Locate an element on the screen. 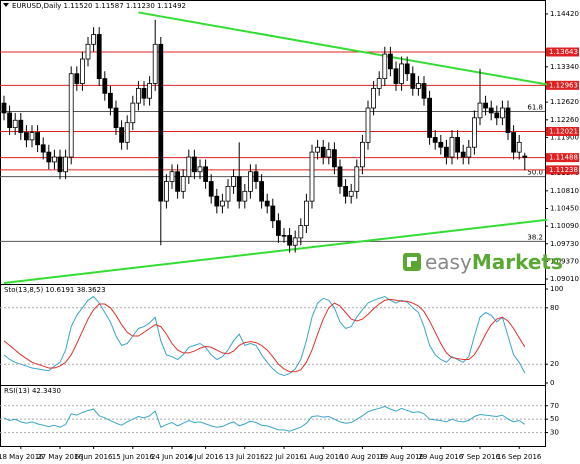  x-tick-label: 15 Jun 2016 is located at coordinates (133, 457).